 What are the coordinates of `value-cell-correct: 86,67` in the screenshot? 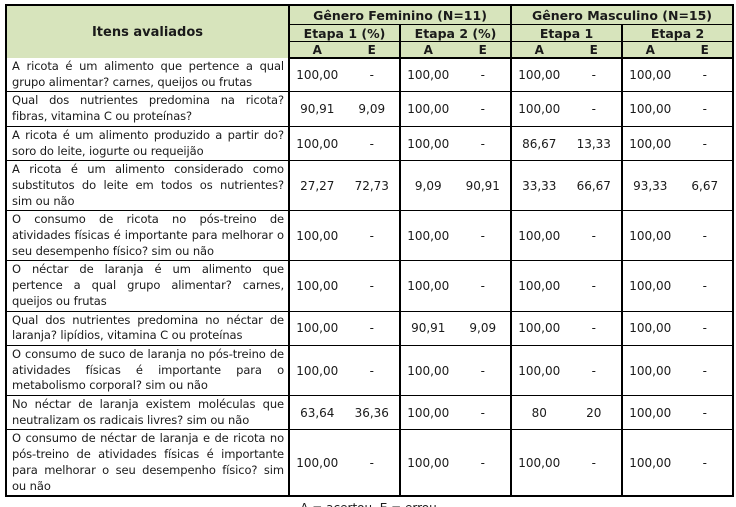 It's located at (538, 144).